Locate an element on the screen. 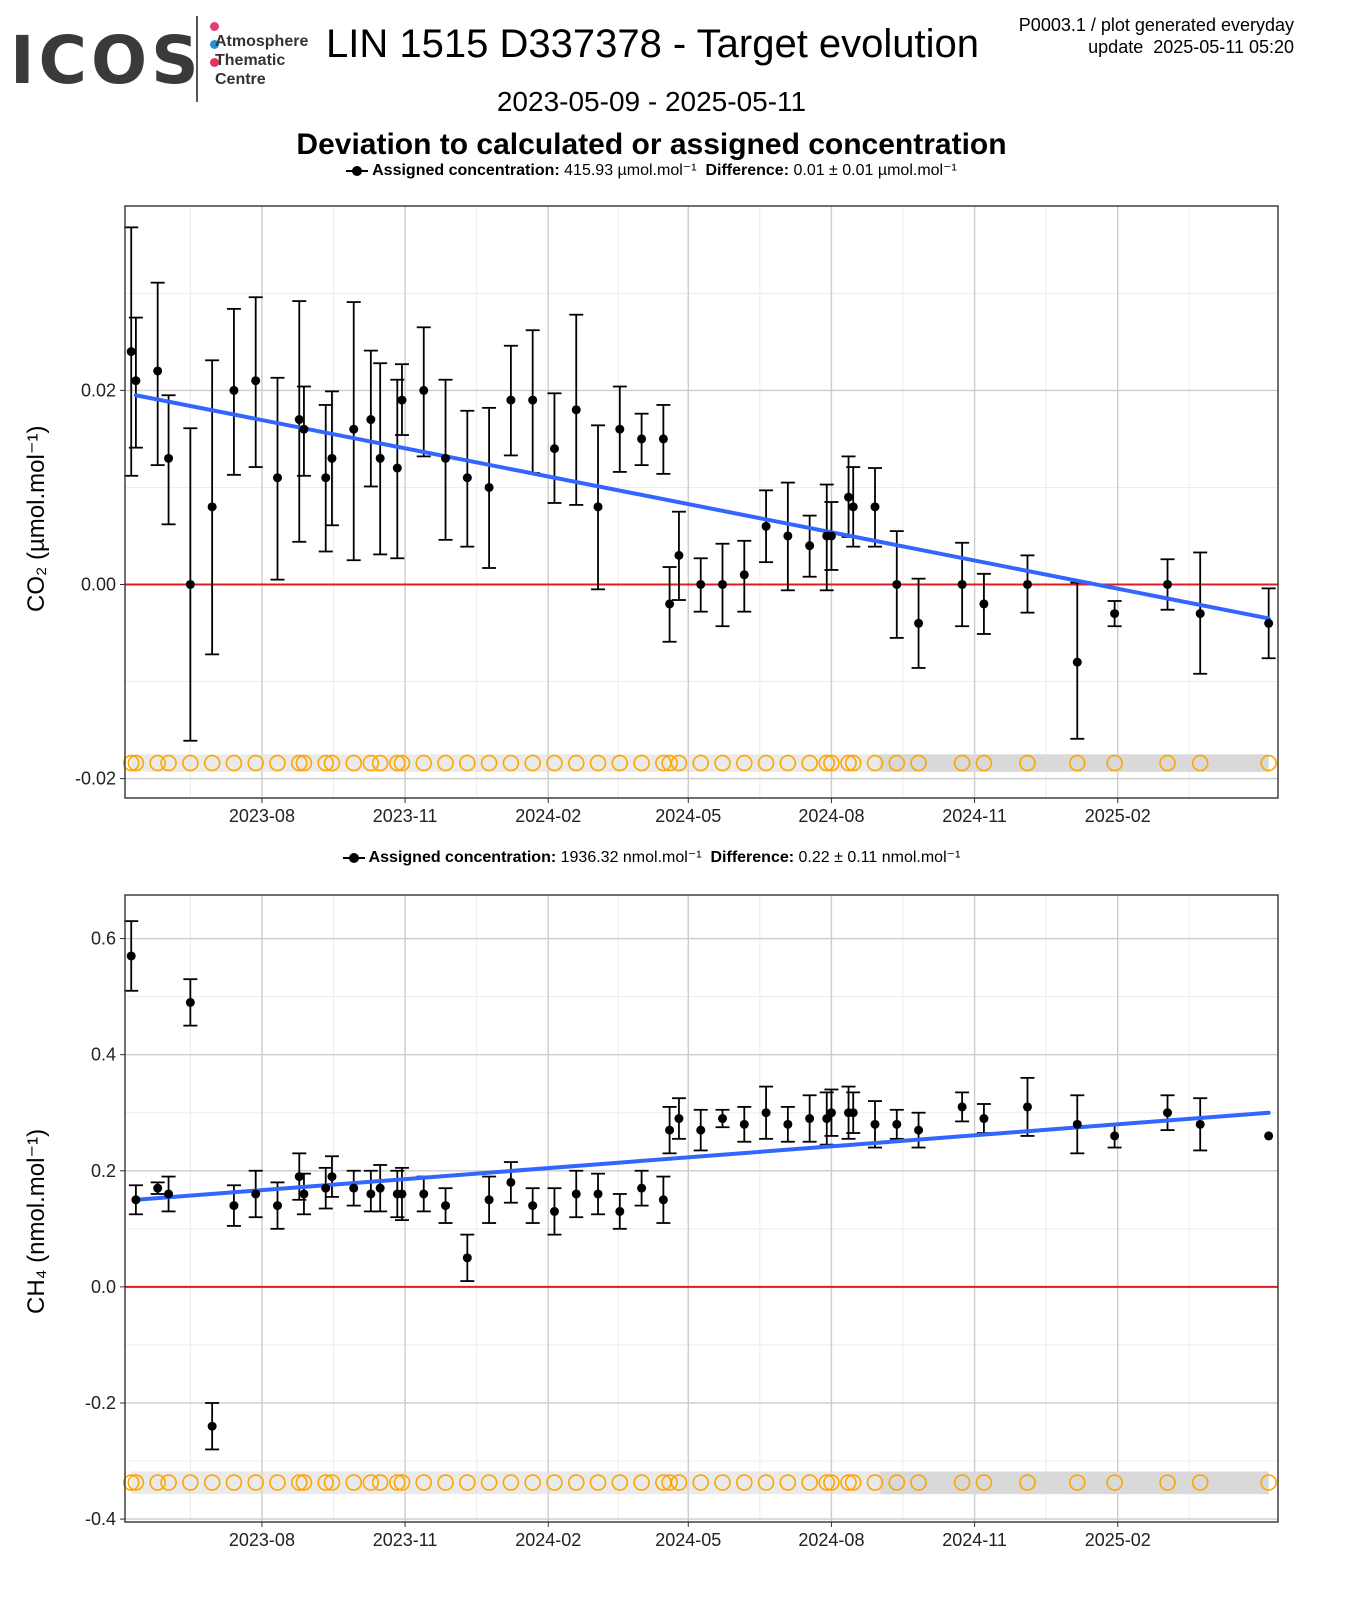 The height and width of the screenshot is (1620, 1350). logo-subtitle: Atmosphere Thematic Centre is located at coordinates (262, 60).